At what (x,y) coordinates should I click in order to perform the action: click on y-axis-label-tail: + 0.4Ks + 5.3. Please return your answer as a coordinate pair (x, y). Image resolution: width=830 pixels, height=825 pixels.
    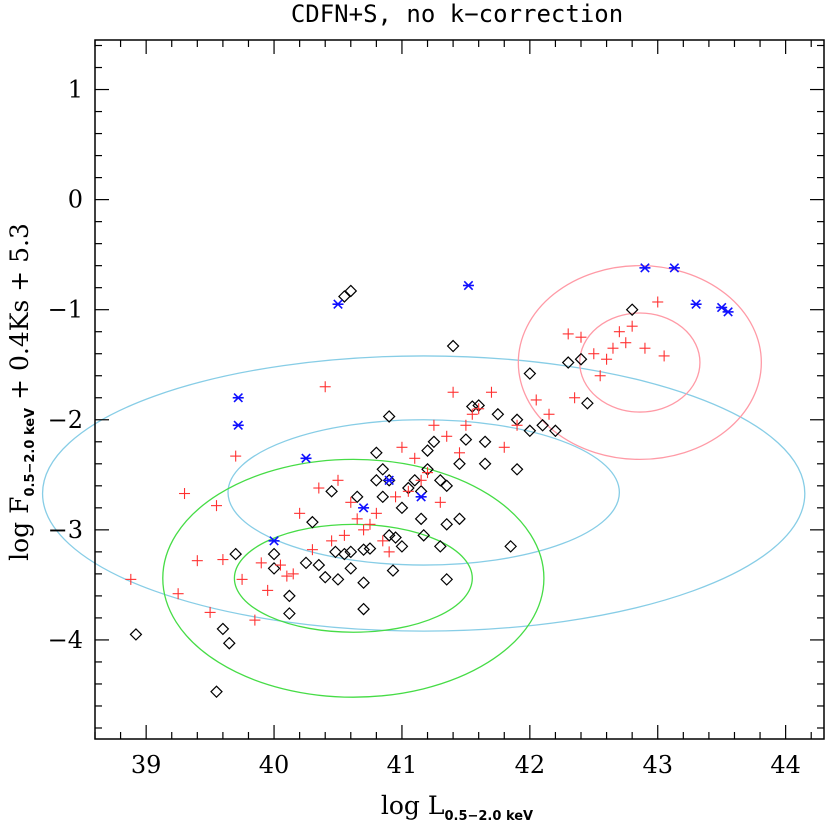
    Looking at the image, I should click on (19, 311).